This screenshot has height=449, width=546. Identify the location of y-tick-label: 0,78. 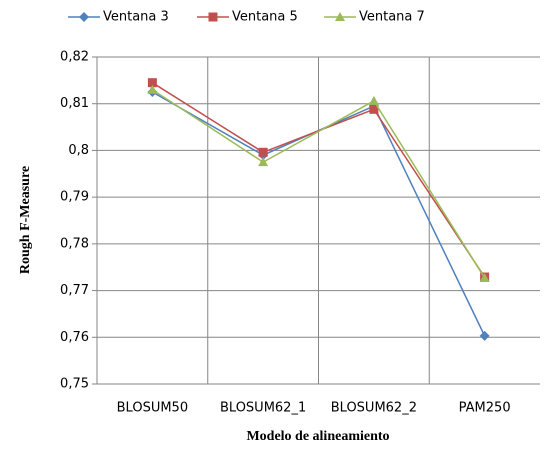
(74, 243).